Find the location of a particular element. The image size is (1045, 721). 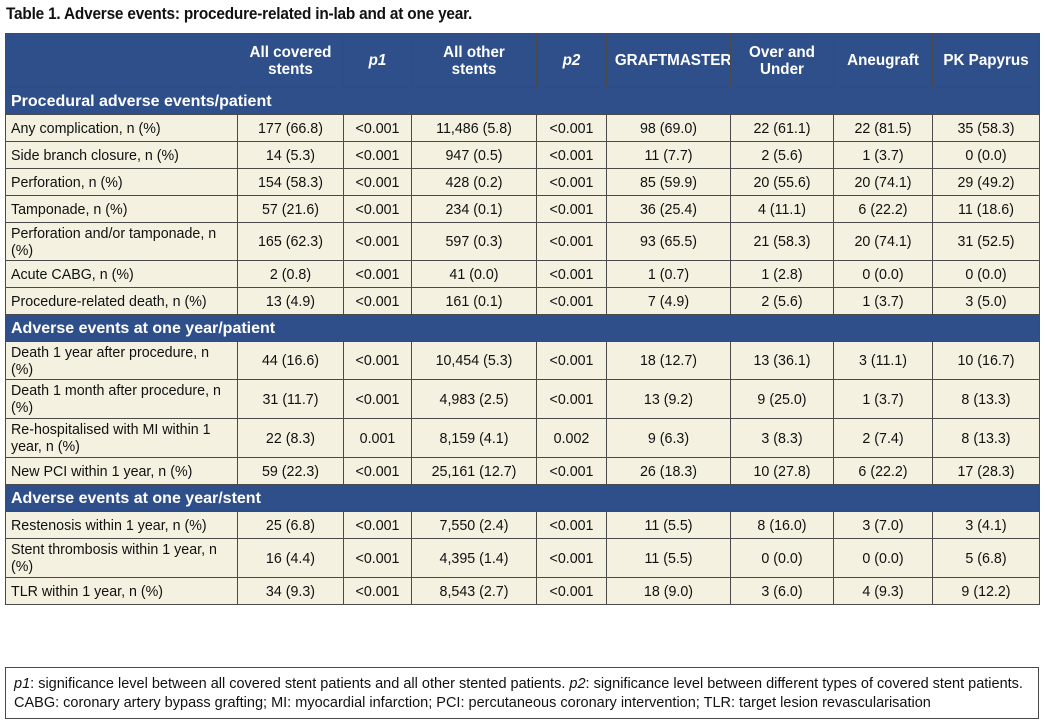

data-cell: 8 (16.0) is located at coordinates (782, 525).